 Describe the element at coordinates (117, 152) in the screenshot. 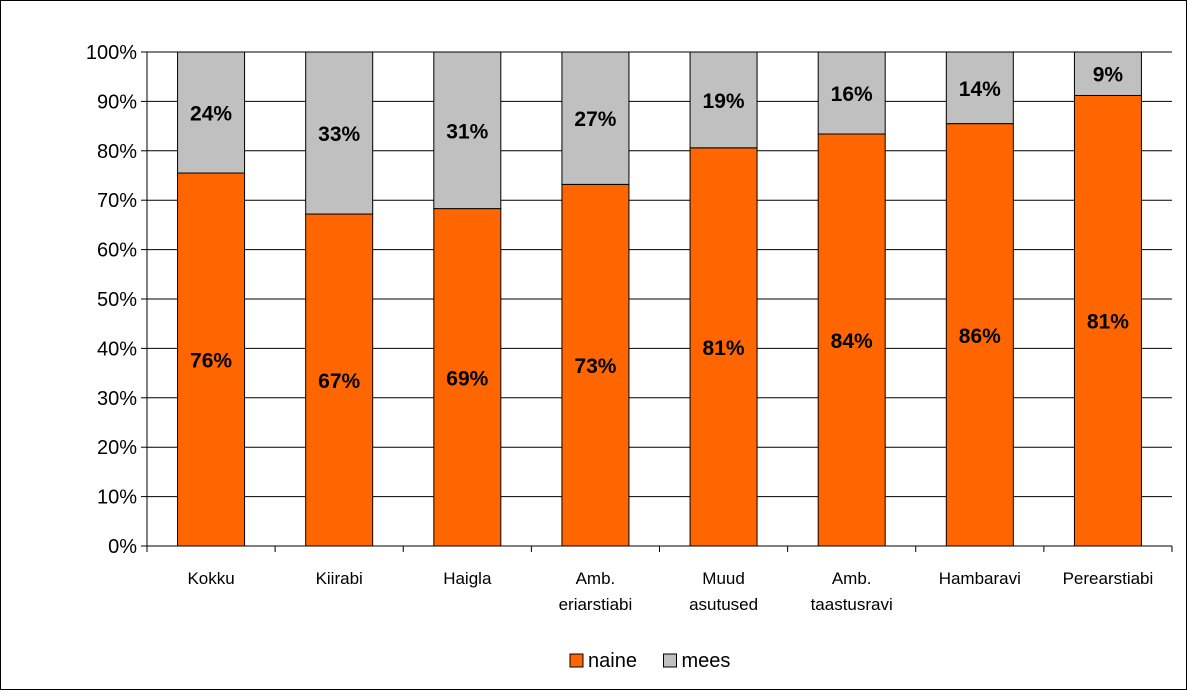

I see `y-tick-label: 80%` at that location.